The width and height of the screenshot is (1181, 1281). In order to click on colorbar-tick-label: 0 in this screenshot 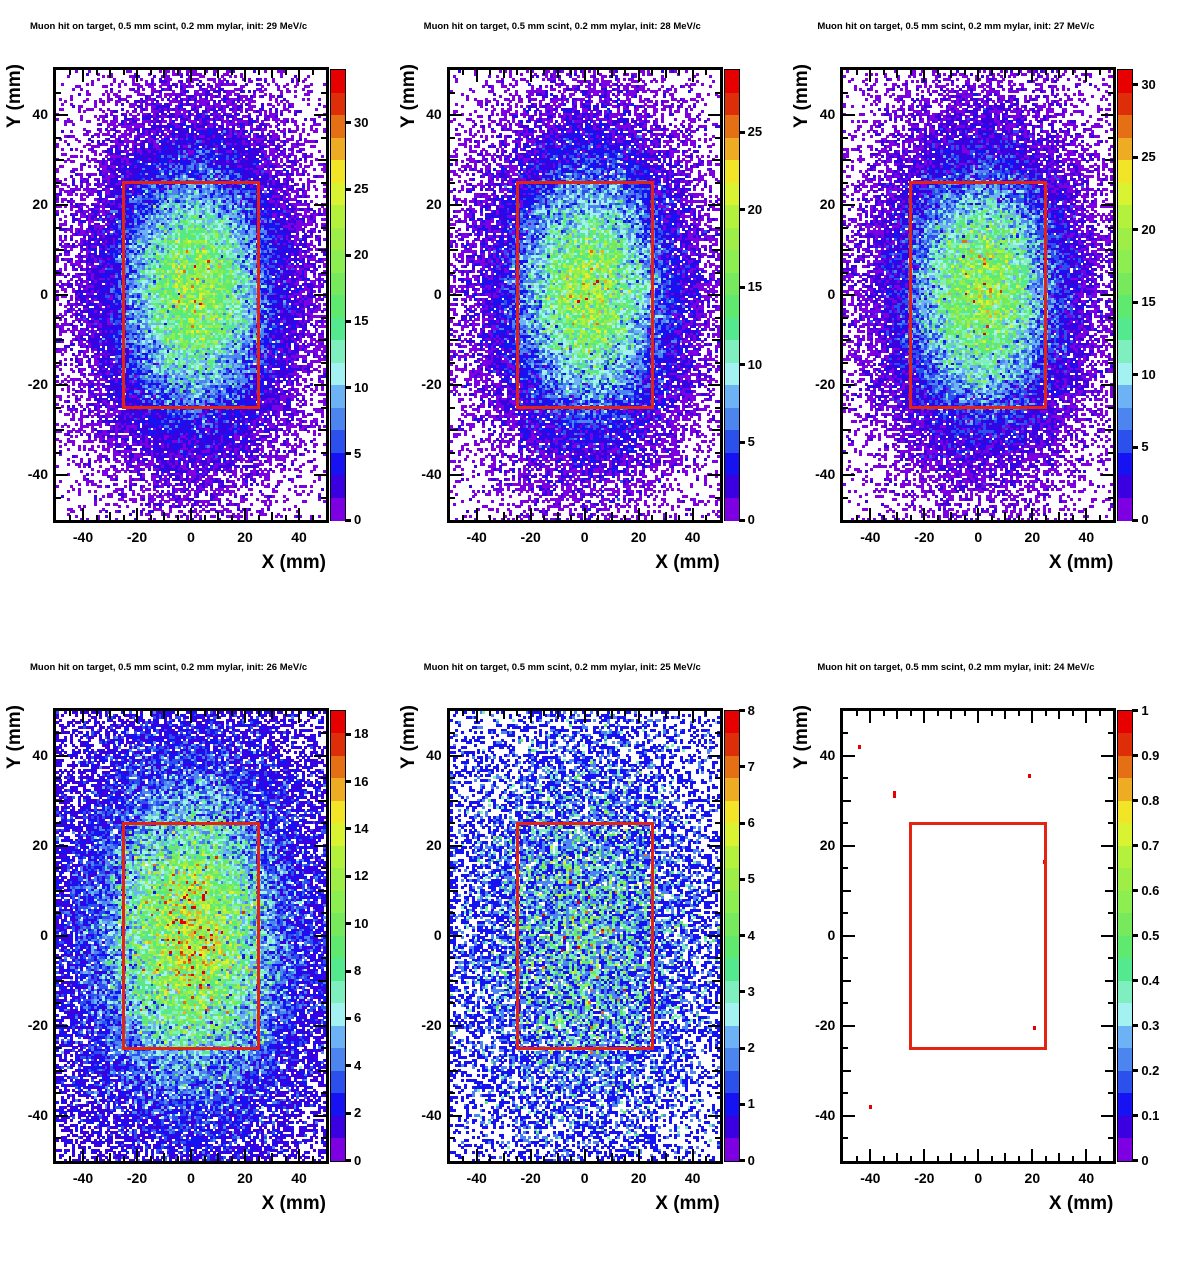, I will do `click(358, 1160)`.